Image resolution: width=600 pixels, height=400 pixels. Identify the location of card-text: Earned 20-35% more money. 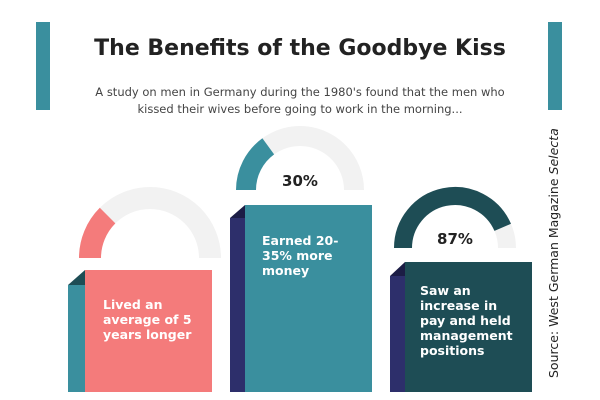
(300, 255).